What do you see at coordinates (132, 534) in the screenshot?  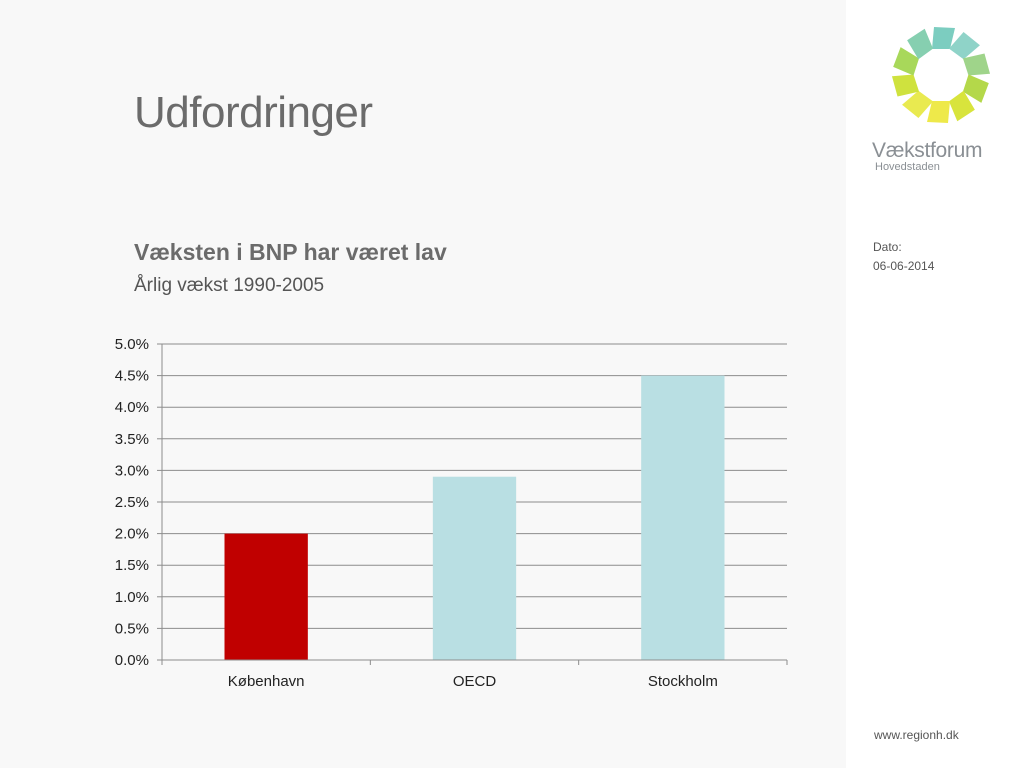 I see `y-tick-label: 2.0%` at bounding box center [132, 534].